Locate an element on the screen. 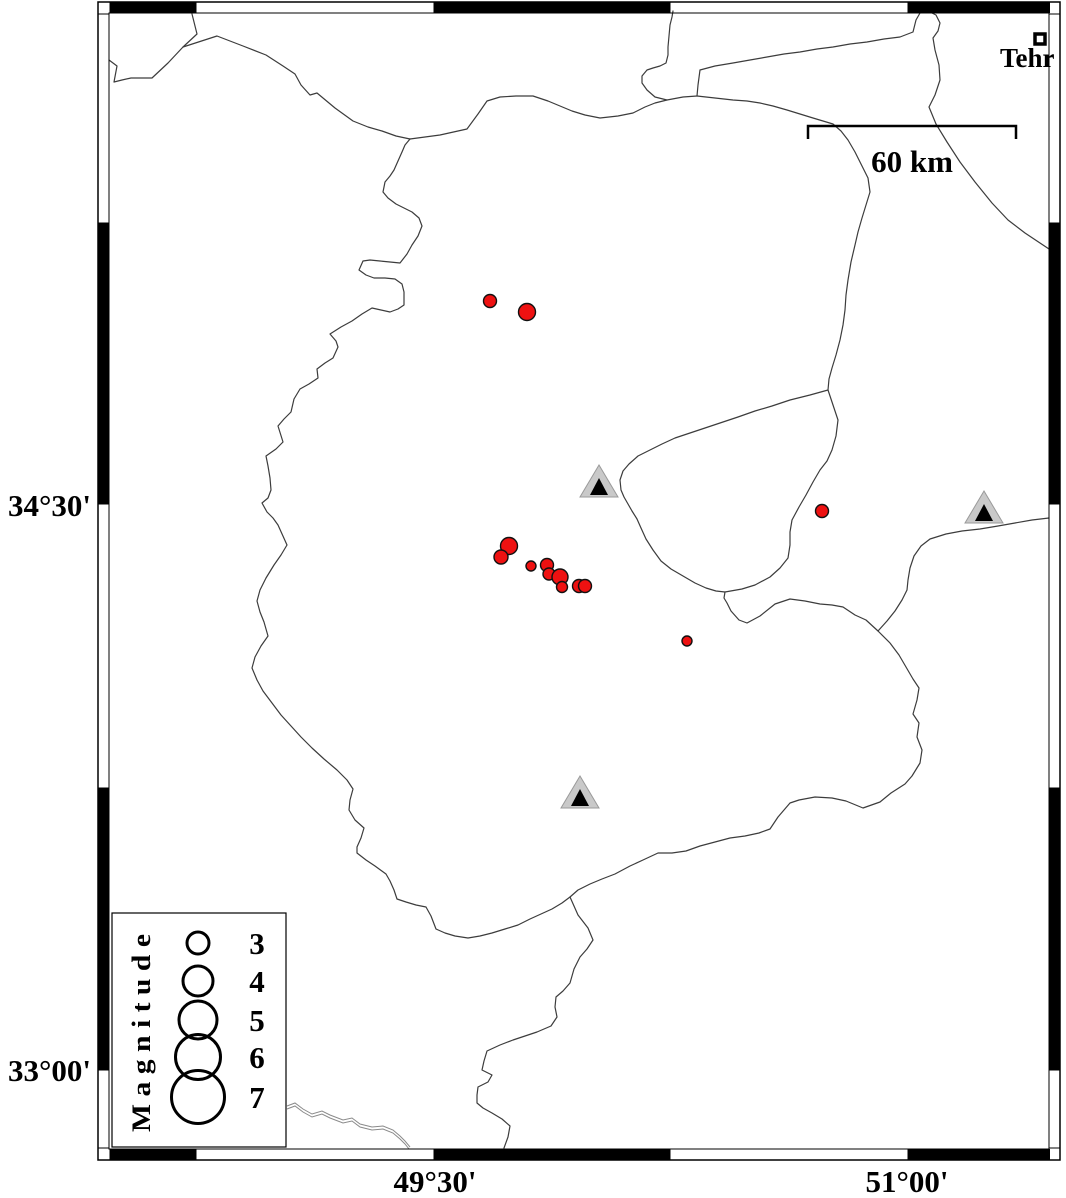  axis-label-longitude: 51°00' is located at coordinates (906, 1181).